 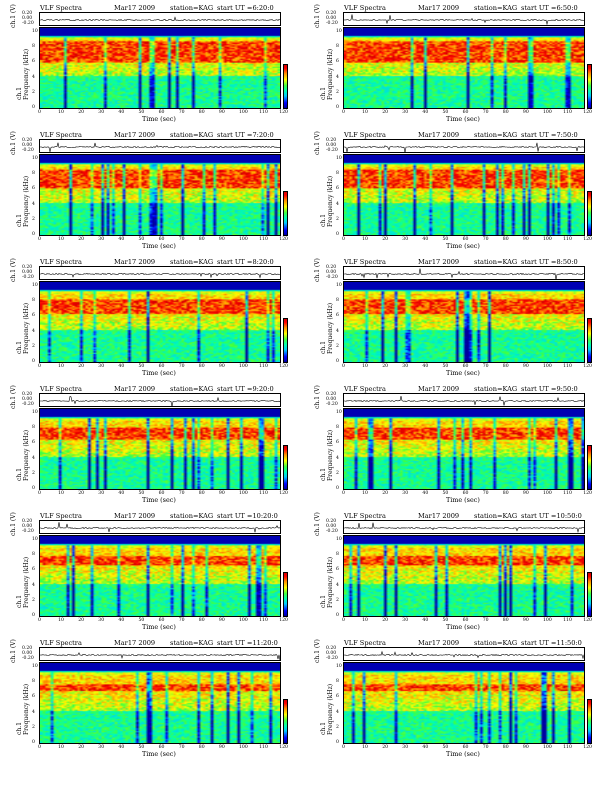 What do you see at coordinates (247, 643) in the screenshot?
I see `panel-start-ut: start UT =11:20:0` at bounding box center [247, 643].